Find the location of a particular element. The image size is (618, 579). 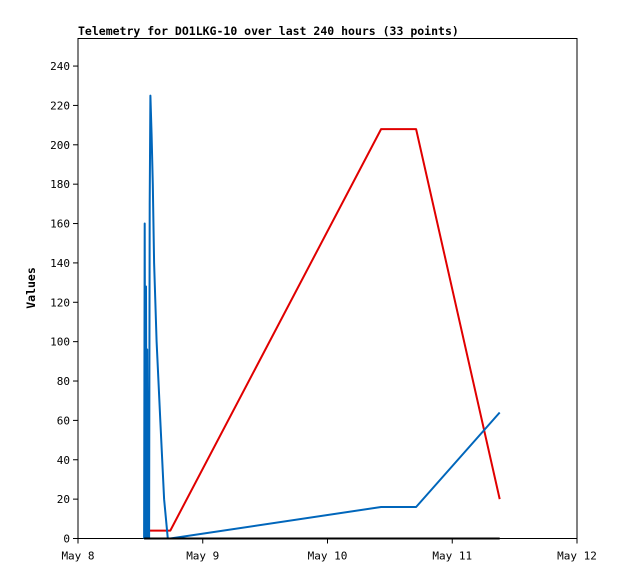

y-tick-label: 60 is located at coordinates (63, 420).